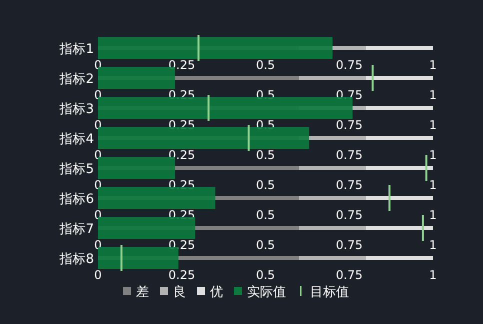  I want to click on legend-label: 实际值, so click(266, 292).